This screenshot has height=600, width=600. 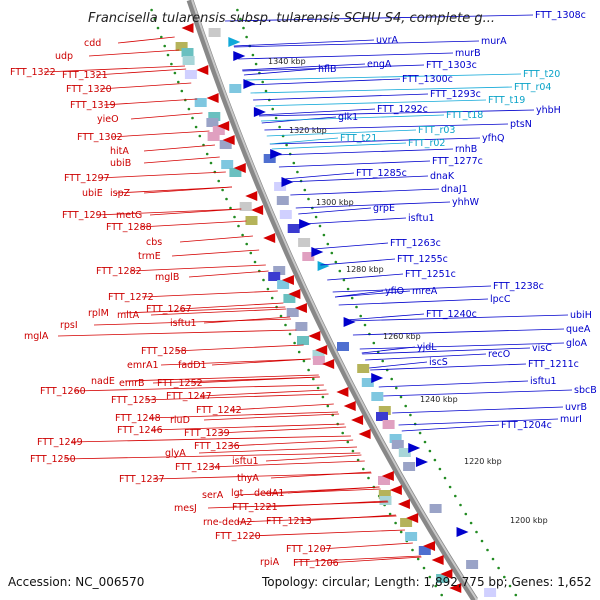 What do you see at coordinates (138, 418) in the screenshot?
I see `gene-label: FTT_1248` at bounding box center [138, 418].